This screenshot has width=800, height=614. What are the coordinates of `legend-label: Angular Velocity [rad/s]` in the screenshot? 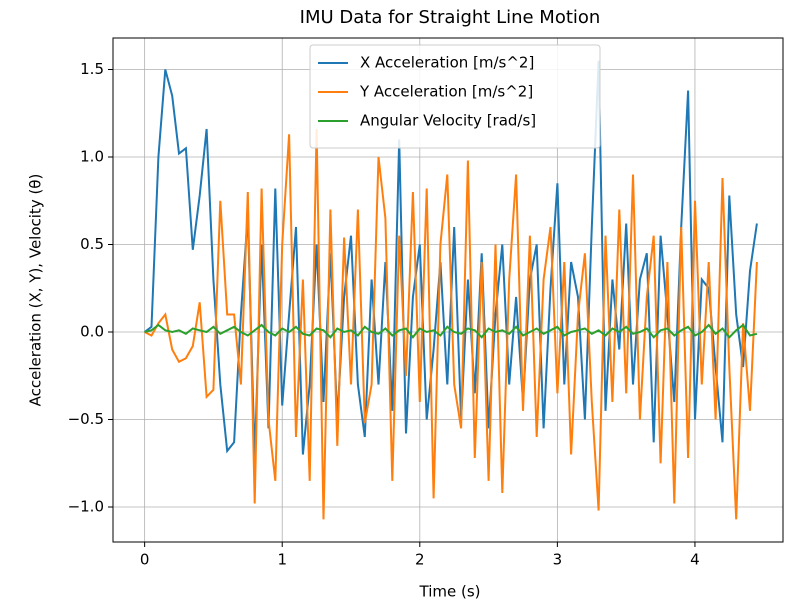 It's located at (448, 121).